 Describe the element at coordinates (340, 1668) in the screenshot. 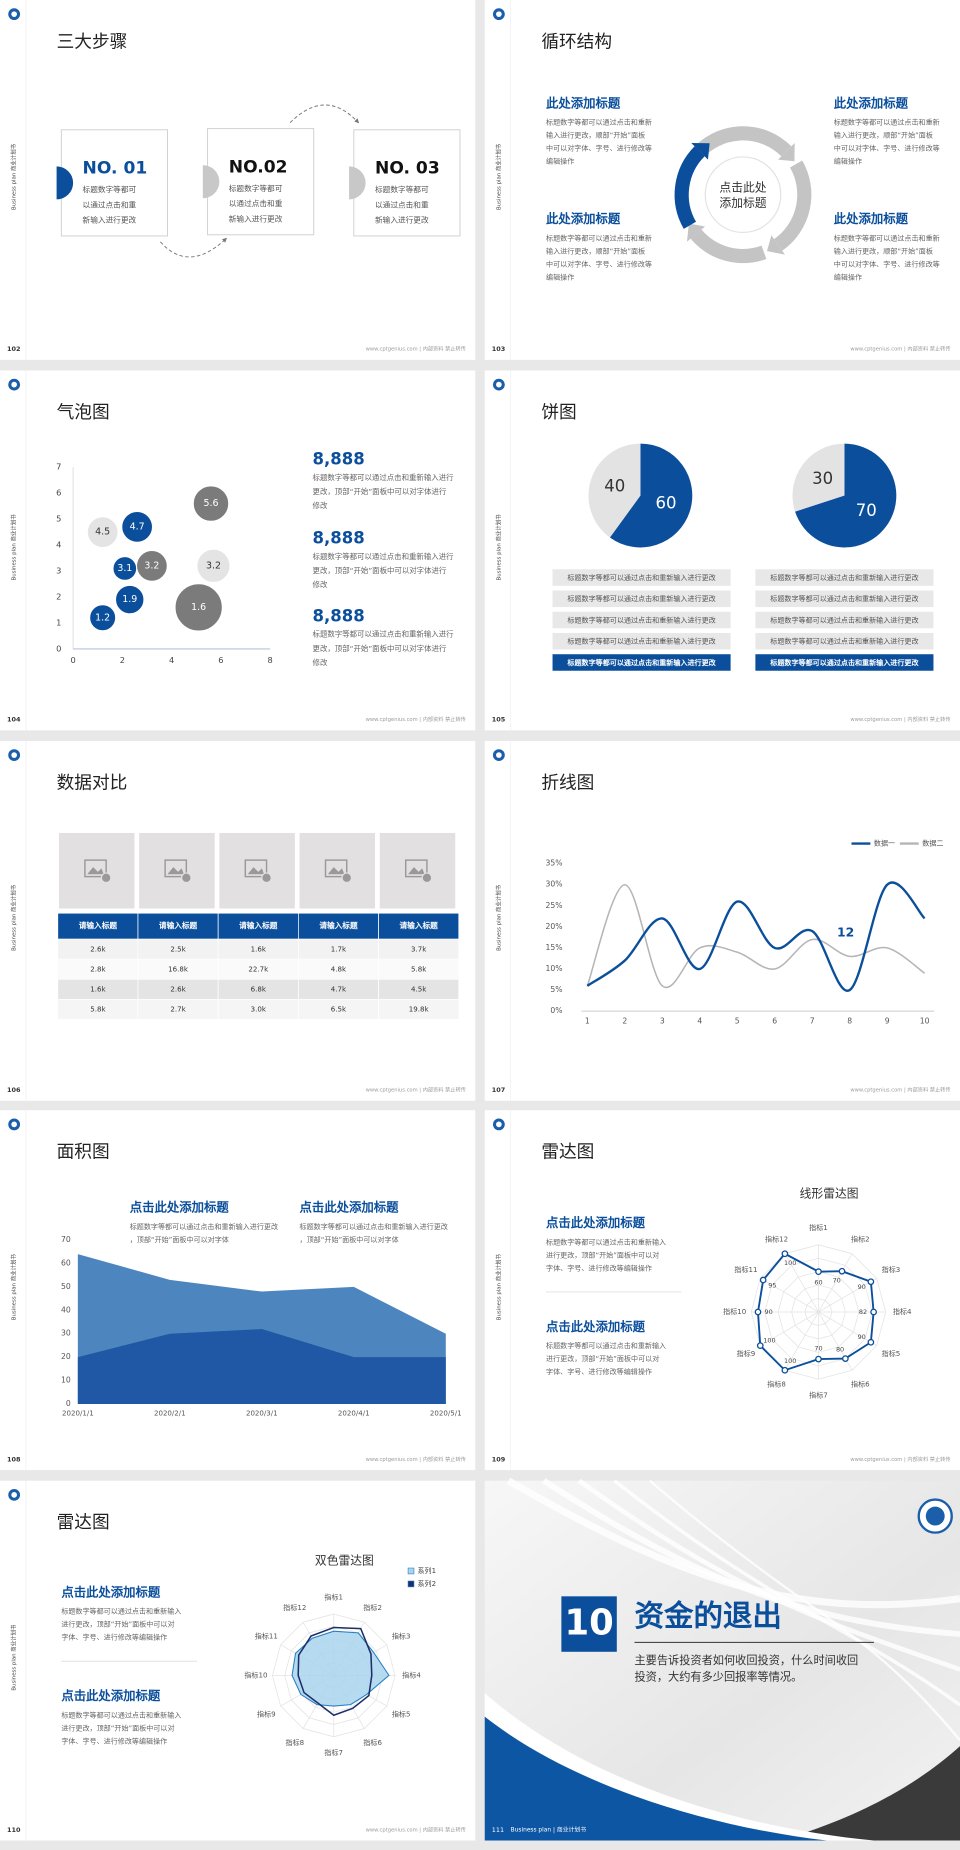

I see `radar-series` at that location.